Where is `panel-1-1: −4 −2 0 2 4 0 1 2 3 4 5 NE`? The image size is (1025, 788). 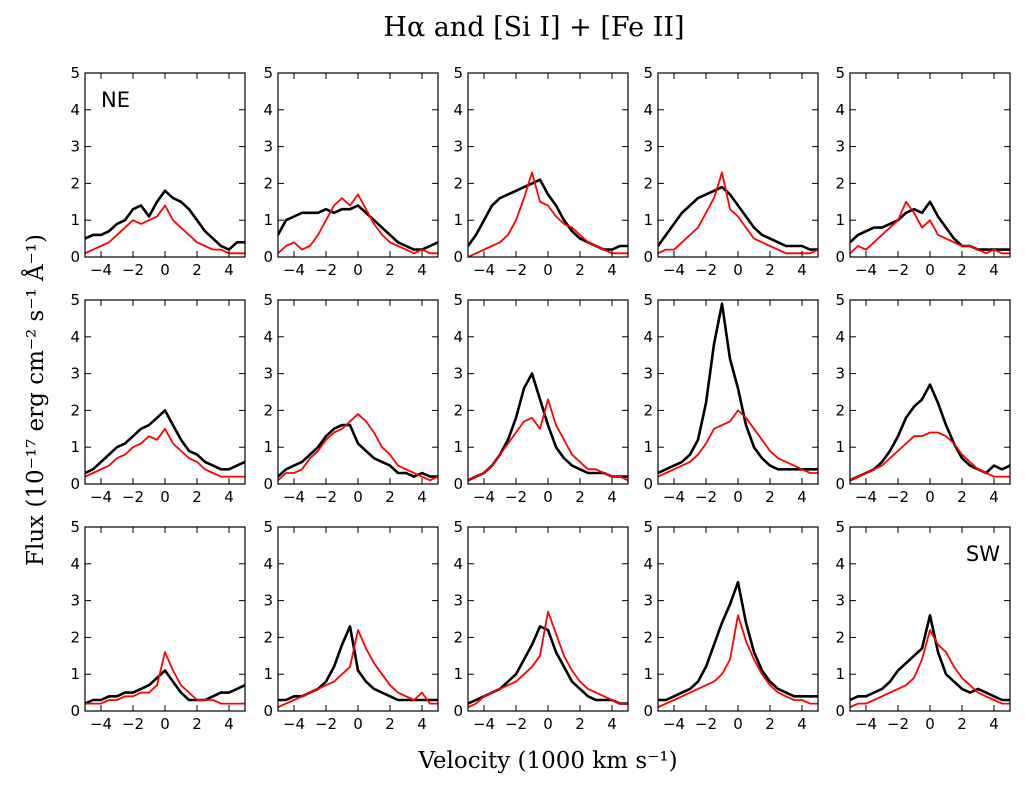
panel-1-1: −4 −2 0 2 4 0 1 2 3 4 5 NE is located at coordinates (158, 171).